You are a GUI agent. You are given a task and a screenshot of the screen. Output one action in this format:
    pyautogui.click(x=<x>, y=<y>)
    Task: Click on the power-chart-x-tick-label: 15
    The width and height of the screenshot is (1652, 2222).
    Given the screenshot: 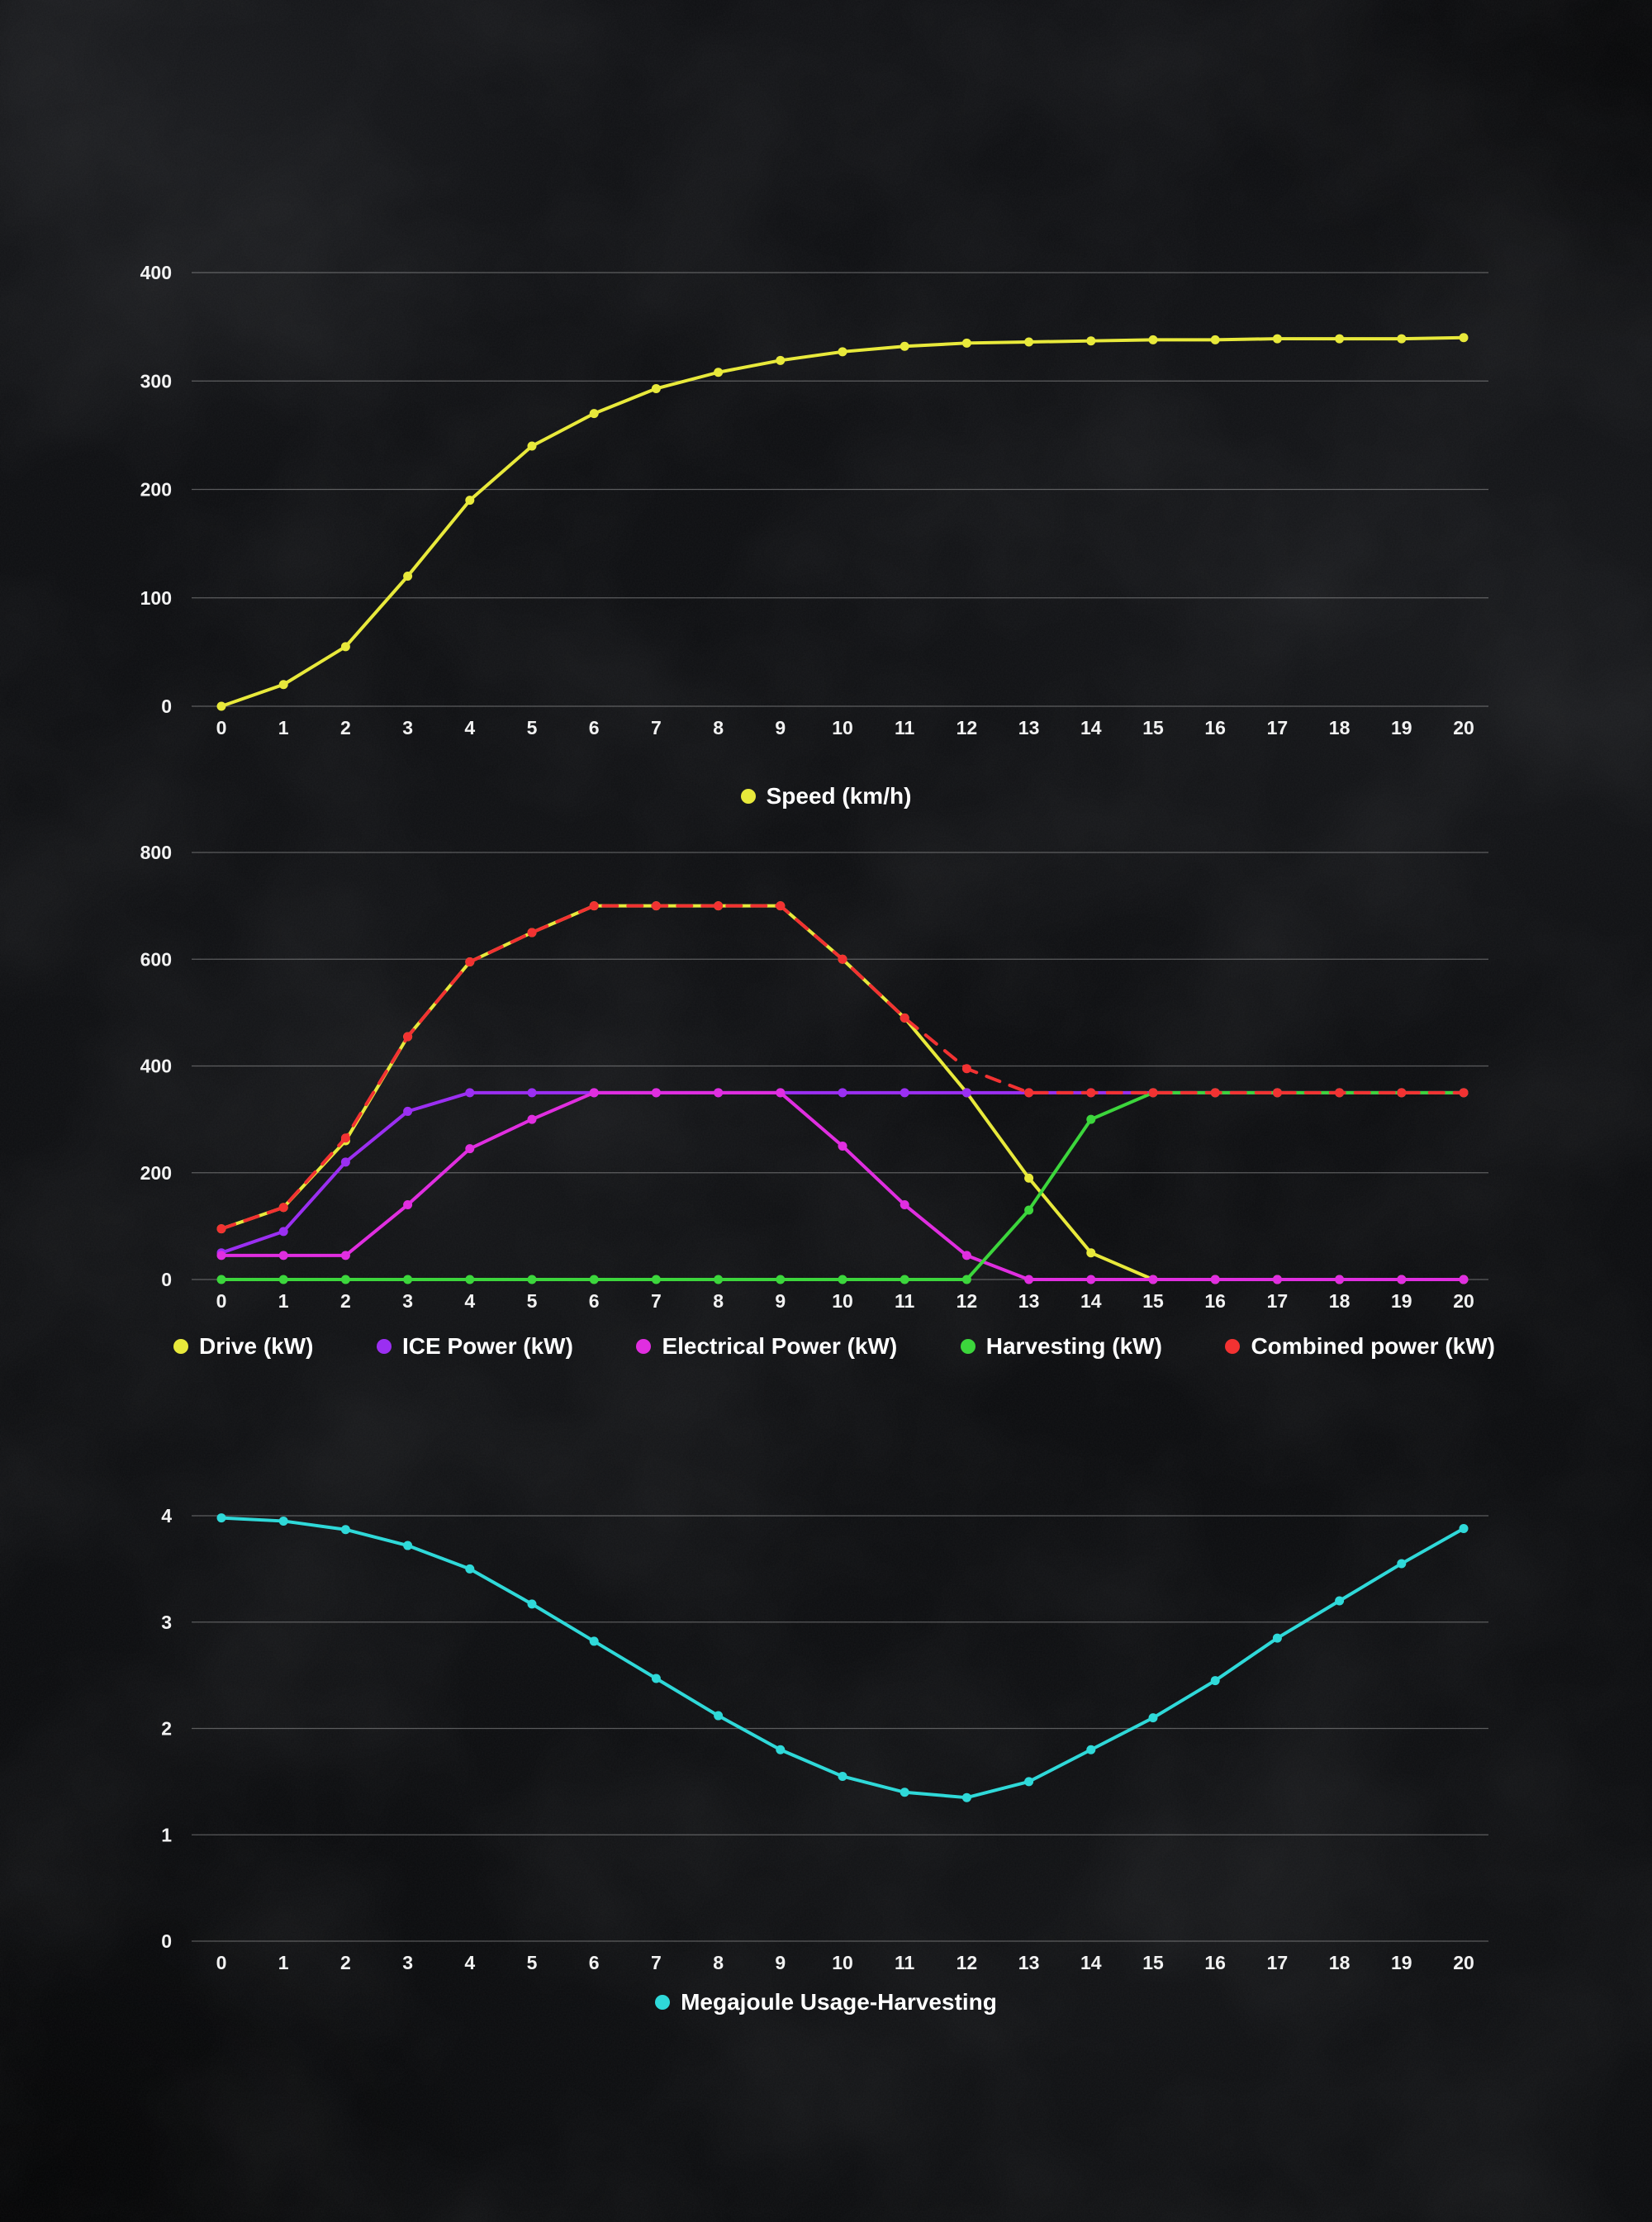 What is the action you would take?
    pyautogui.click(x=1153, y=1301)
    